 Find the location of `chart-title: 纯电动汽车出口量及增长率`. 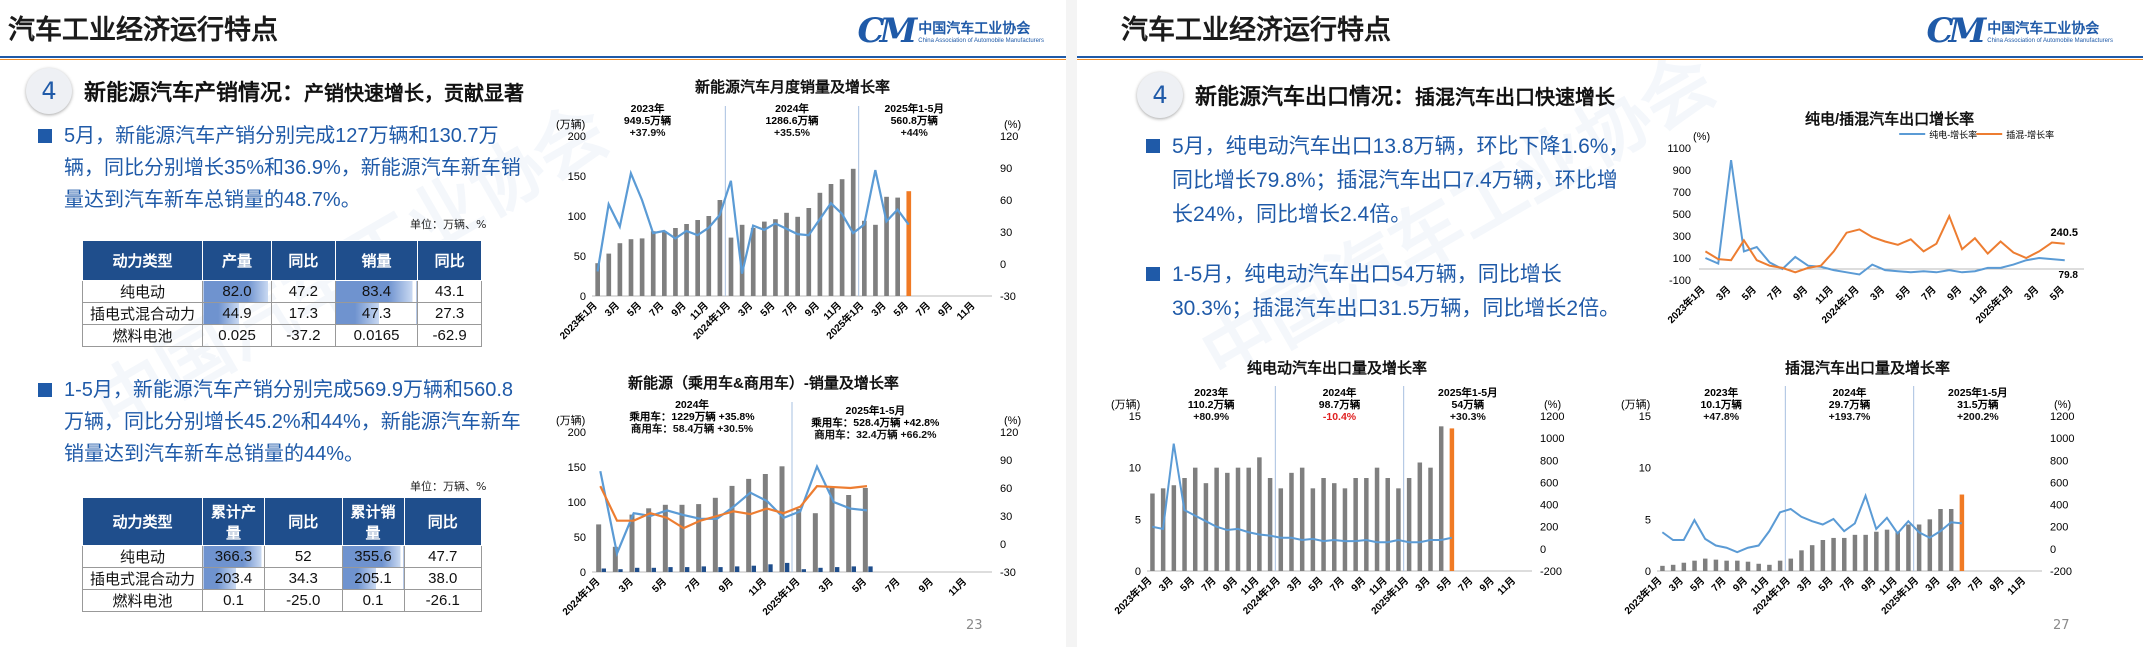

chart-title: 纯电动汽车出口量及增长率 is located at coordinates (1337, 368).